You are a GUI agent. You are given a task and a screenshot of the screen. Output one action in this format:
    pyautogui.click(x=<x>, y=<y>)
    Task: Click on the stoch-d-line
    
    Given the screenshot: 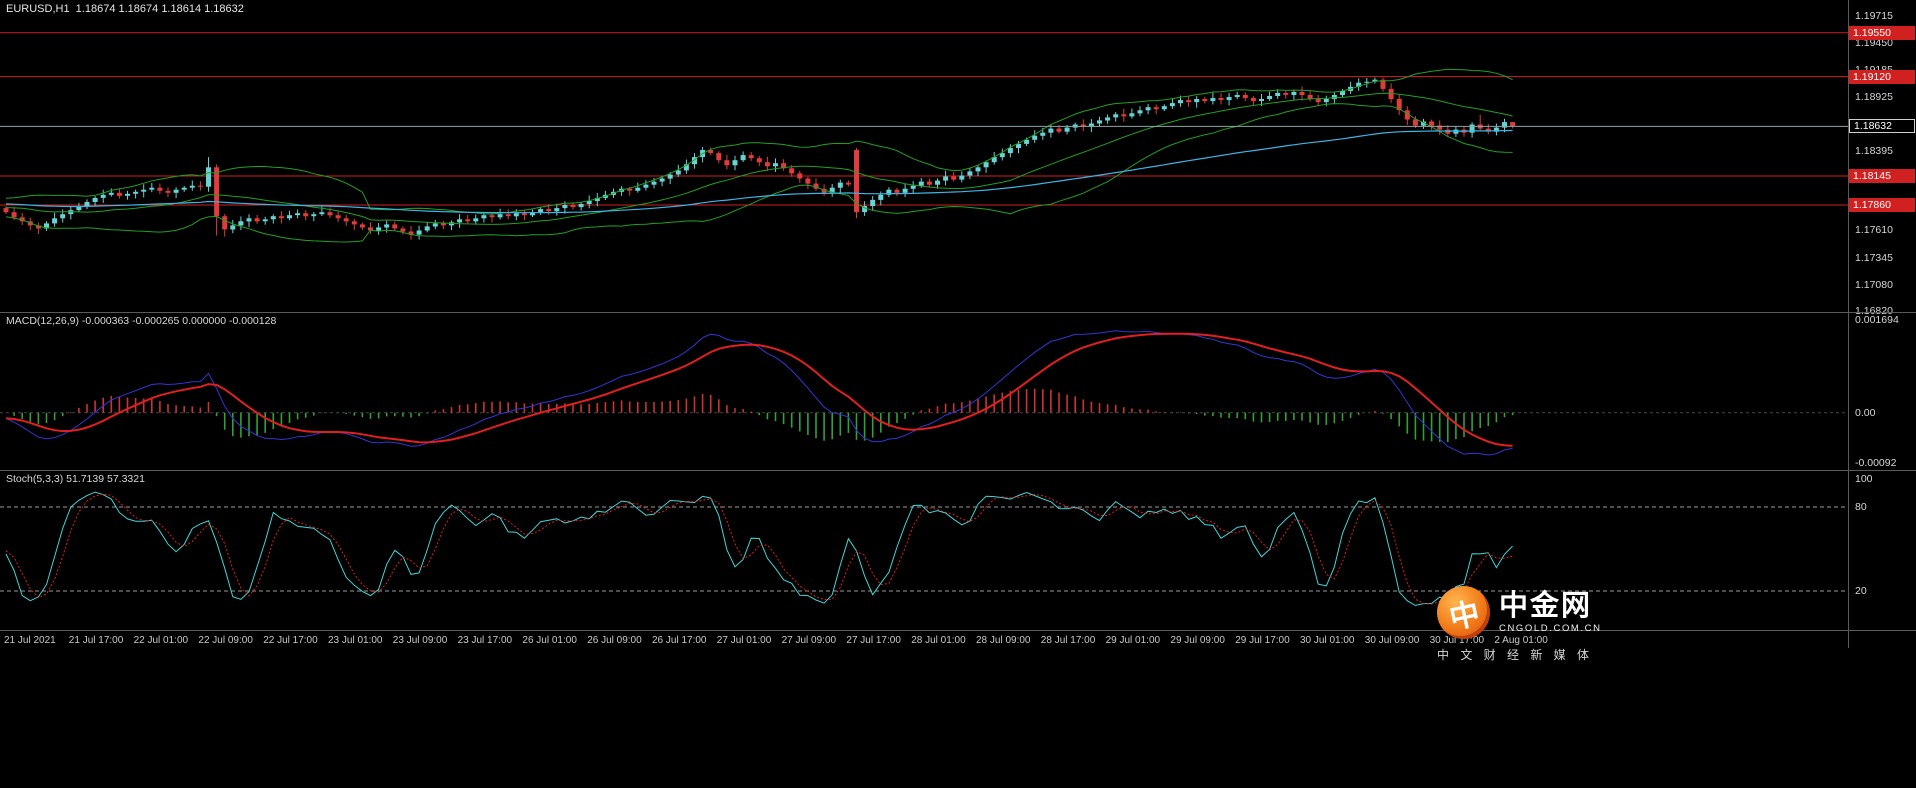 What is the action you would take?
    pyautogui.click(x=759, y=549)
    